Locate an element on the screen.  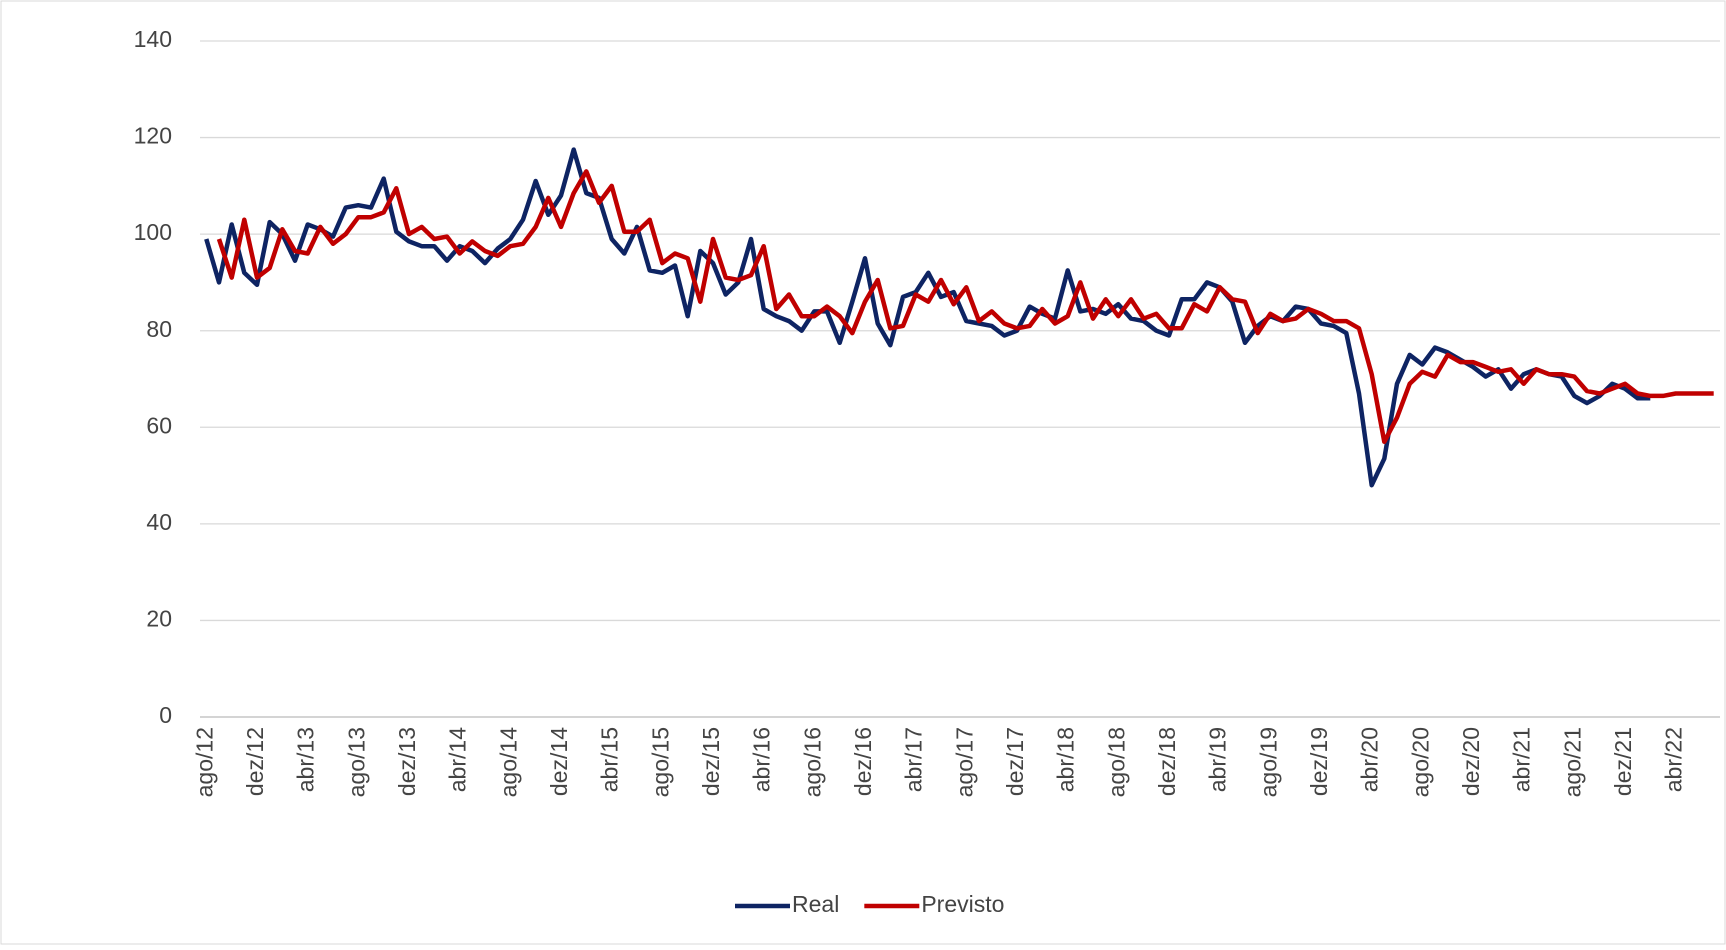
x-tick-label: abr/21 is located at coordinates (1522, 759).